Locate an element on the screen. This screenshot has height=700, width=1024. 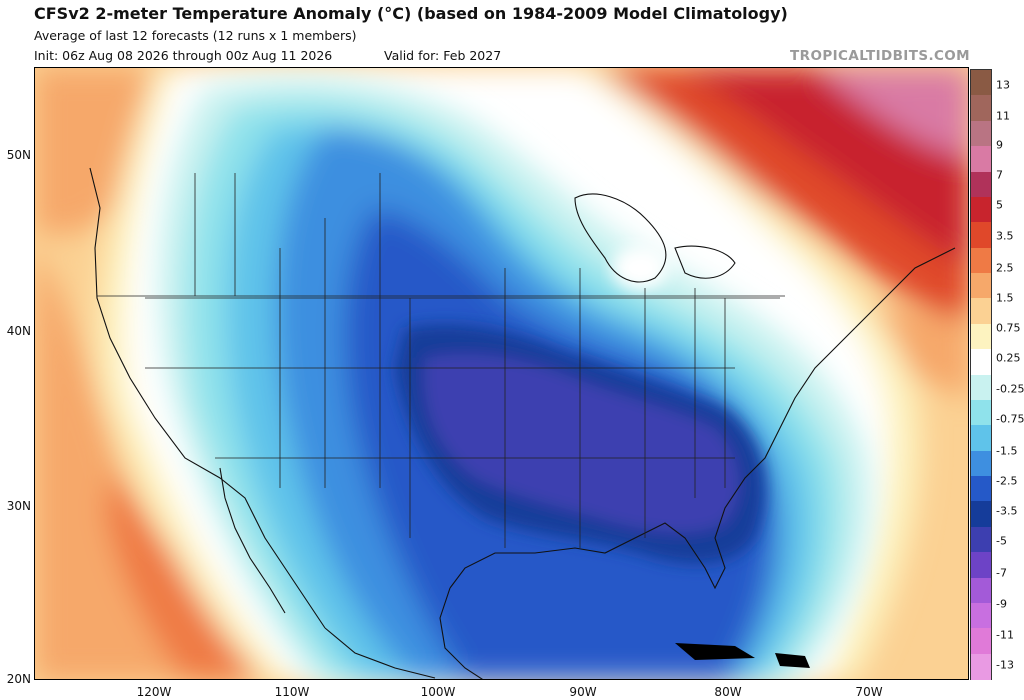
state-parallel-lines is located at coordinates (462, 378).